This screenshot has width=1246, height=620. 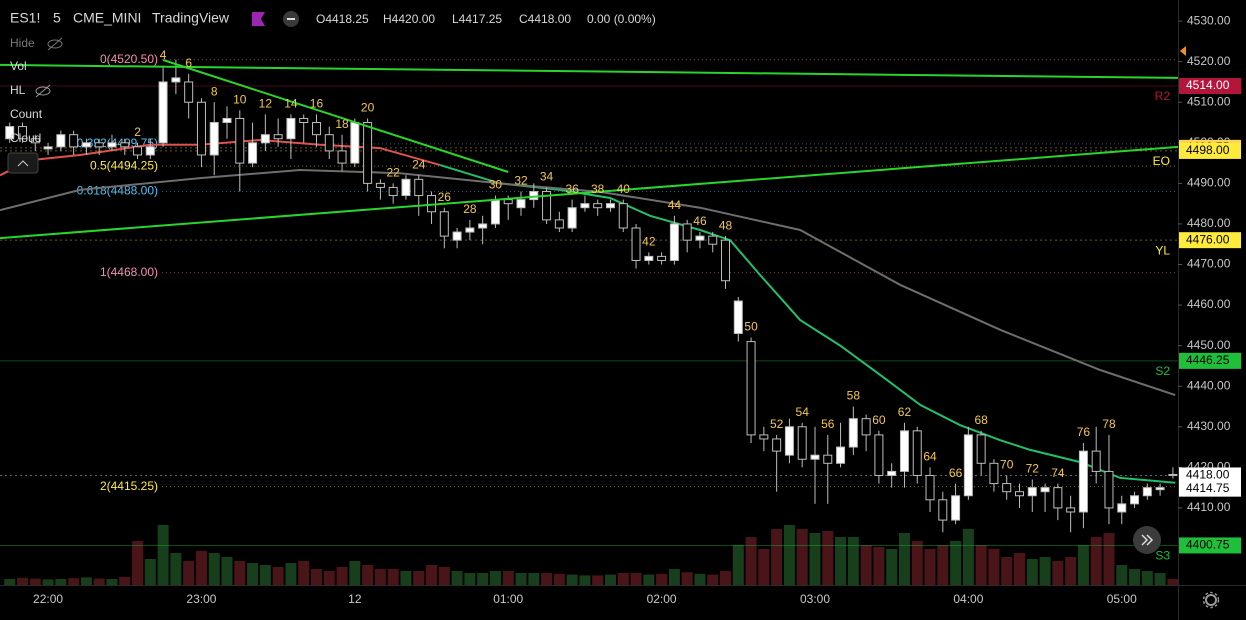 What do you see at coordinates (547, 177) in the screenshot?
I see `bar-count: 34` at bounding box center [547, 177].